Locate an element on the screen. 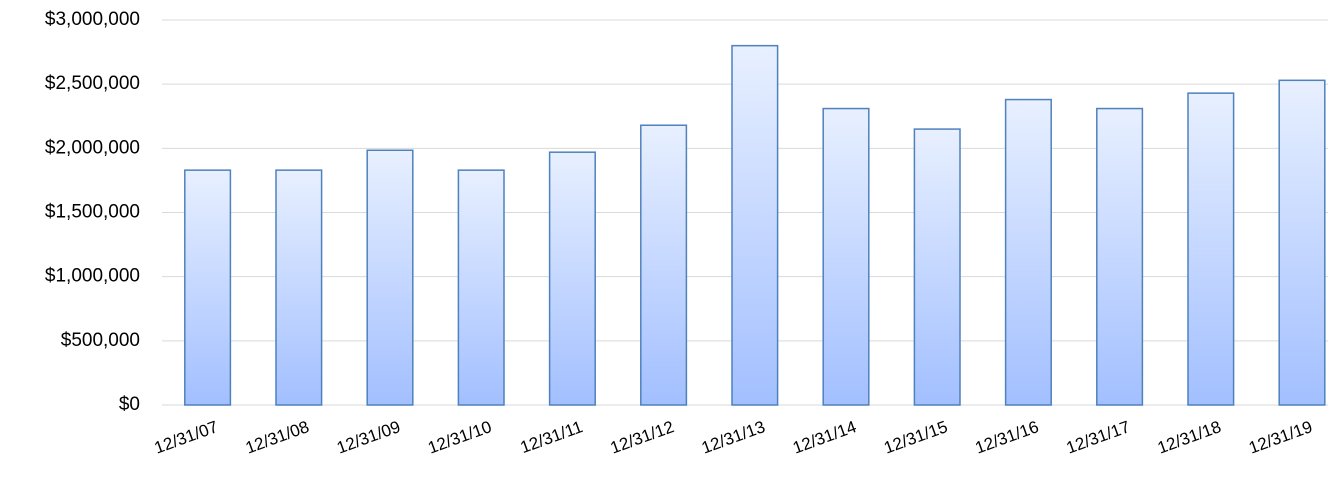 Image resolution: width=1329 pixels, height=478 pixels. x-tick-label: 12/31/18 is located at coordinates (1189, 437).